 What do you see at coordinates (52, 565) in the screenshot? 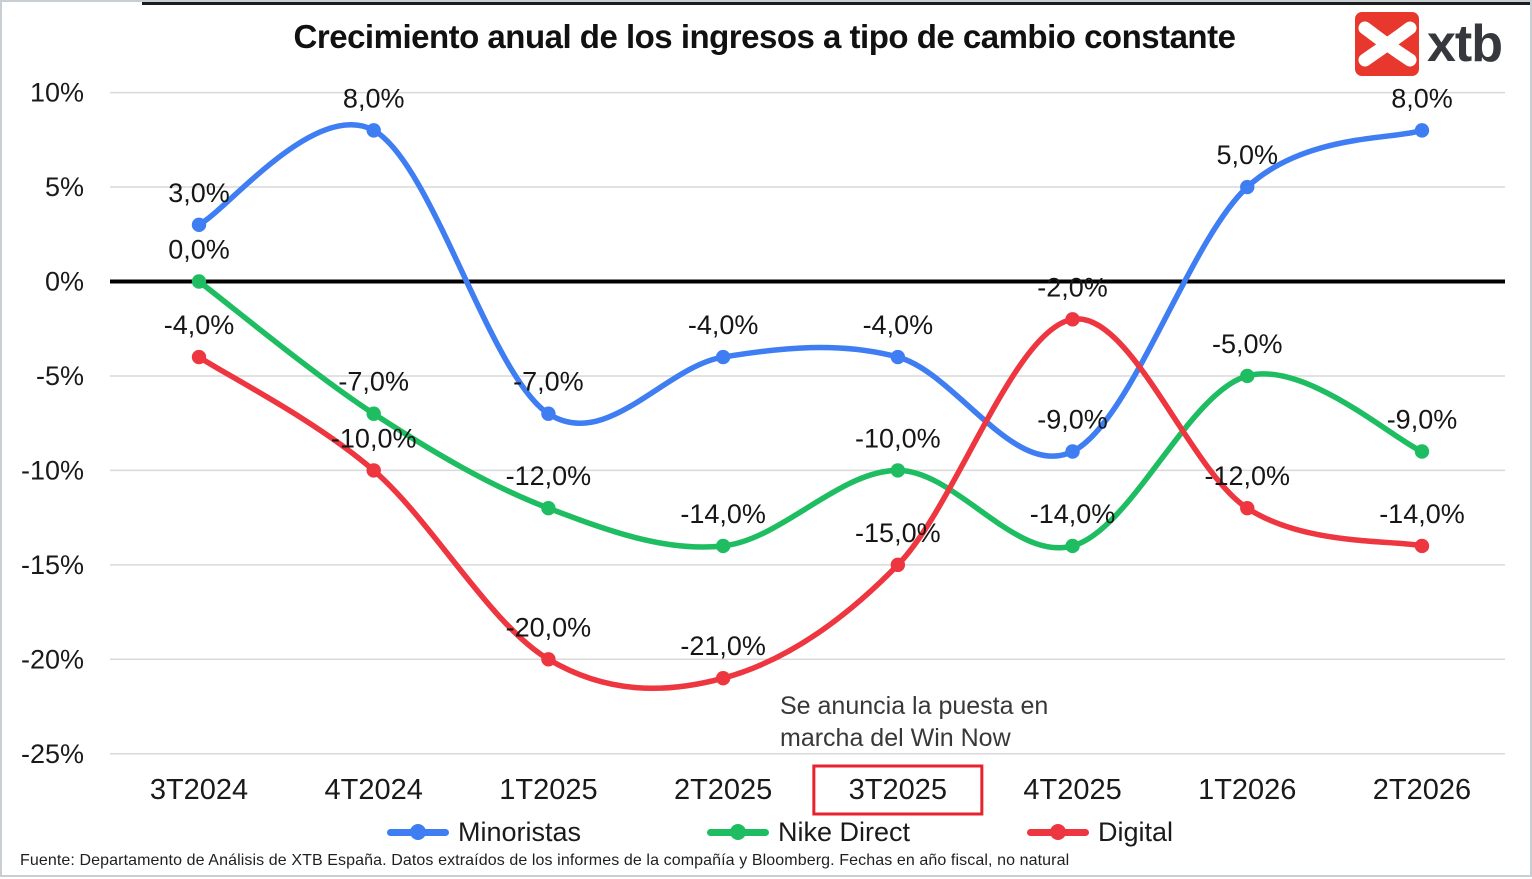
I see `y-axis-tick-label: -15%` at bounding box center [52, 565].